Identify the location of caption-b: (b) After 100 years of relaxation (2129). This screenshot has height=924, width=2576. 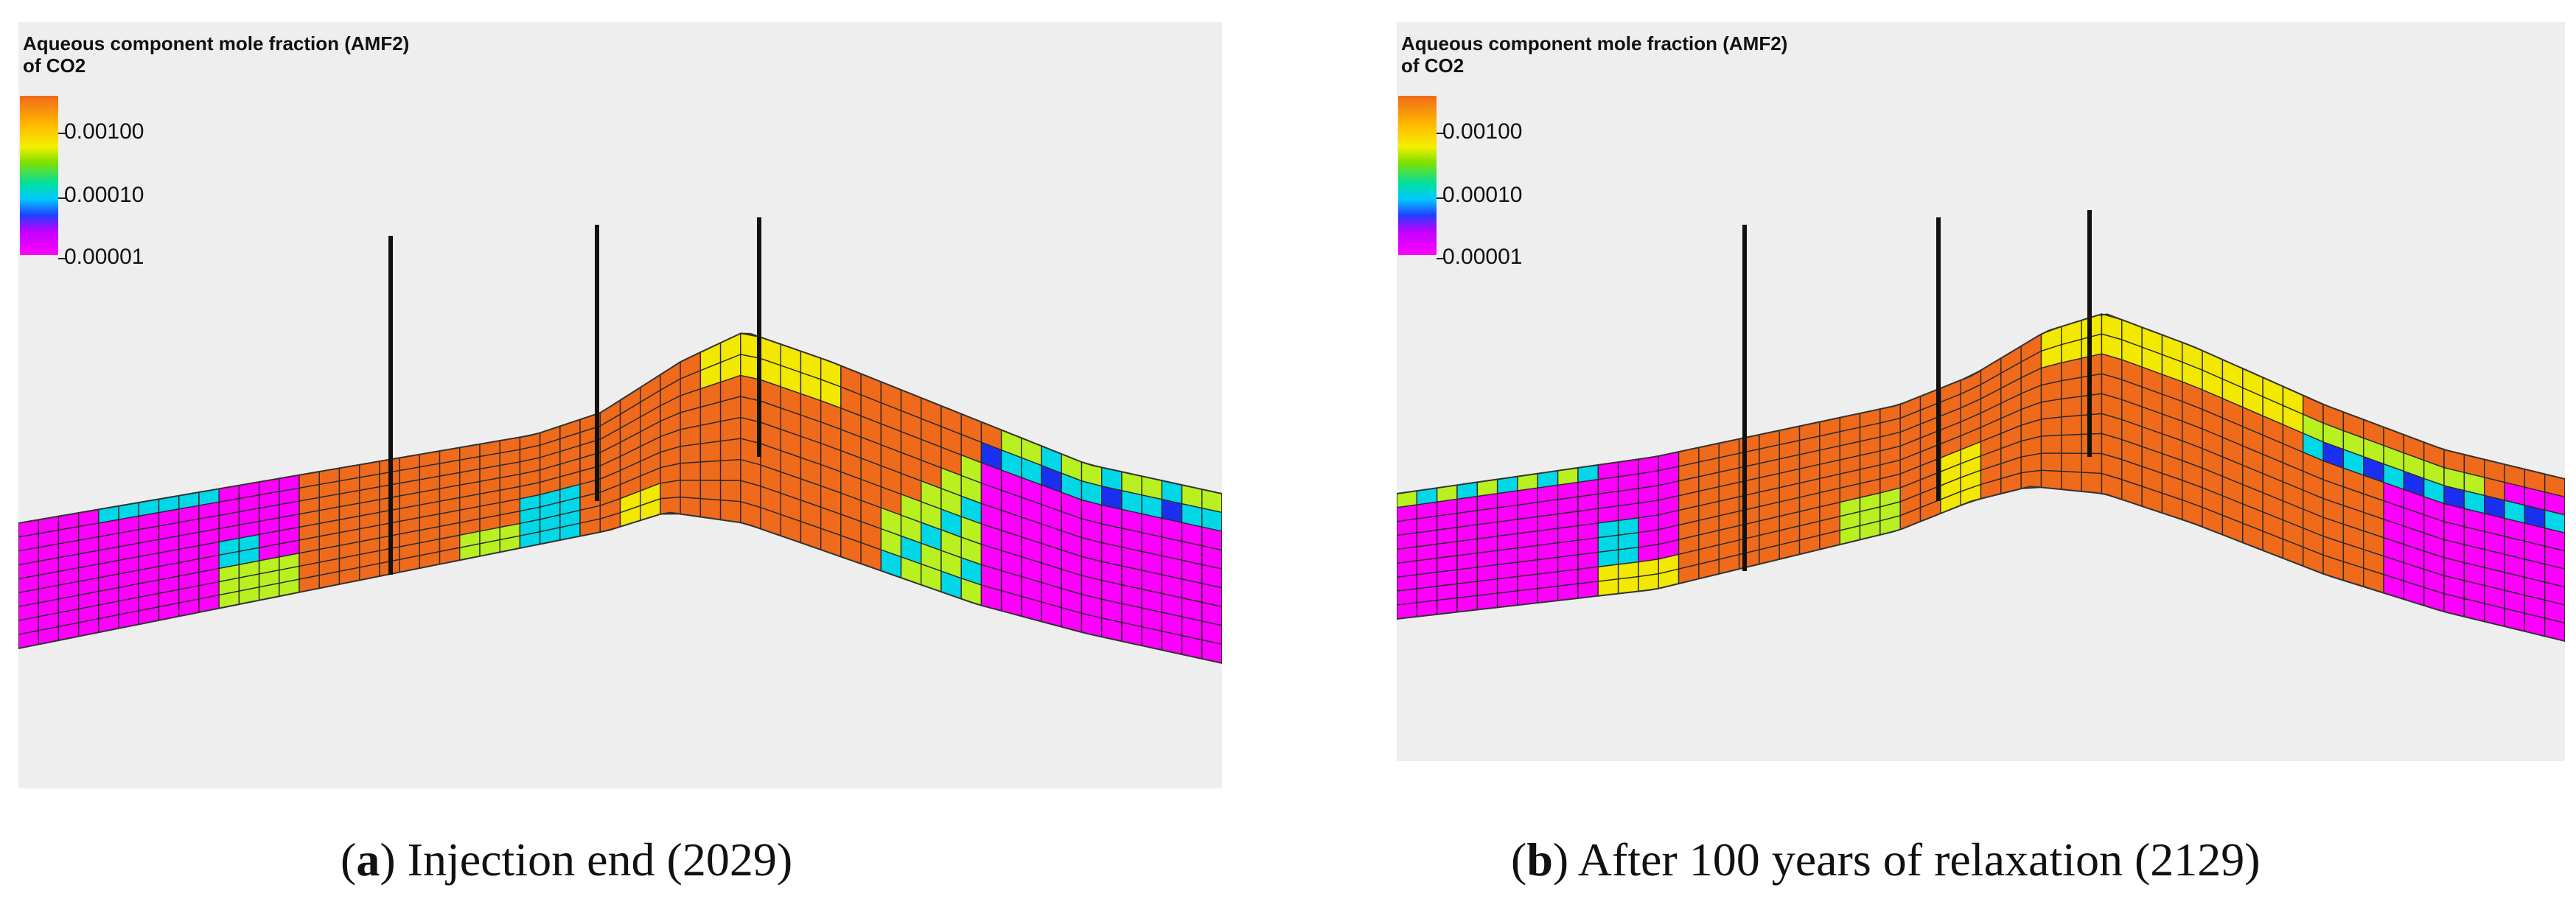
(1886, 859).